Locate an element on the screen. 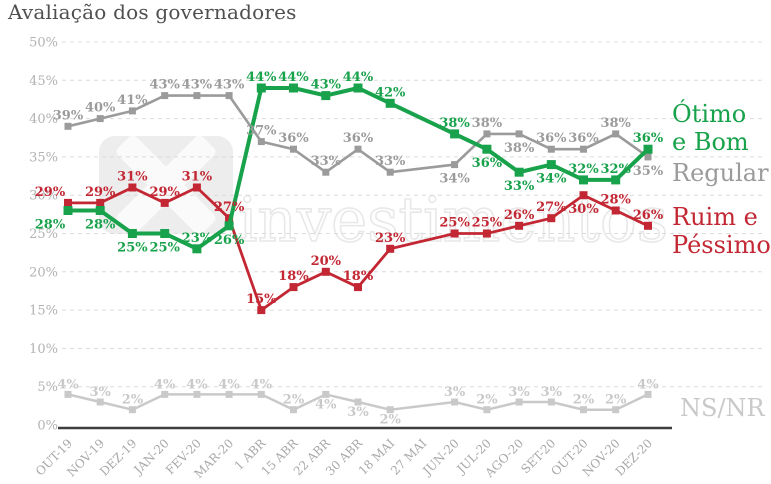 The image size is (771, 484). y-tick-label: 5% is located at coordinates (47, 387).